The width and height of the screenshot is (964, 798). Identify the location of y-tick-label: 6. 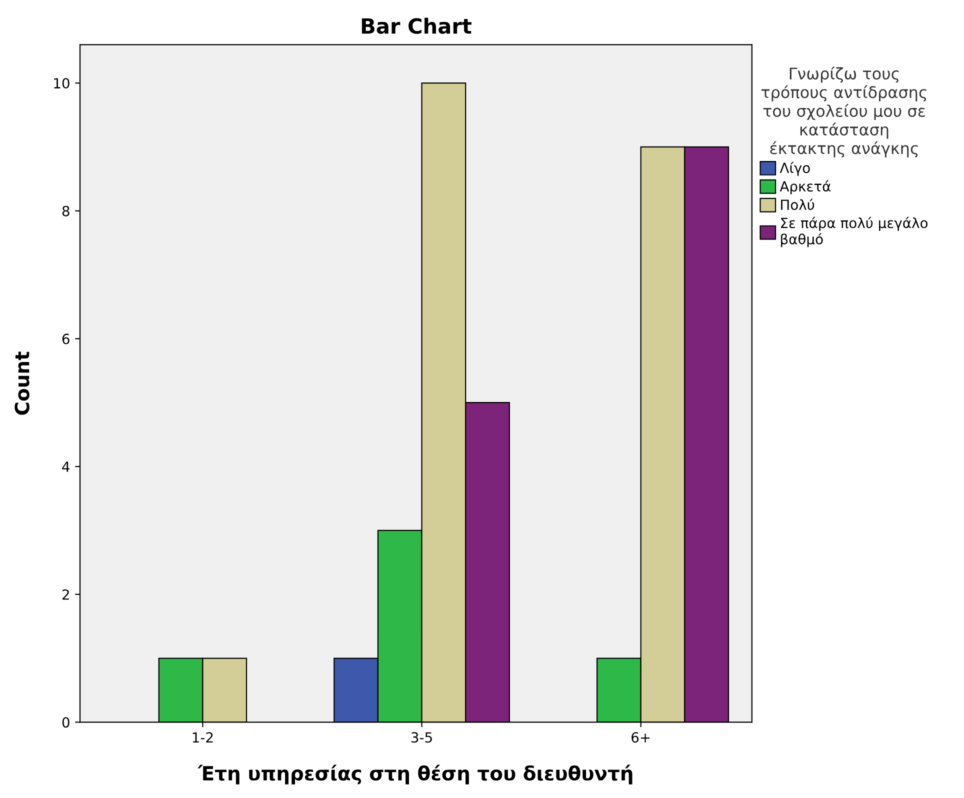
(66, 339).